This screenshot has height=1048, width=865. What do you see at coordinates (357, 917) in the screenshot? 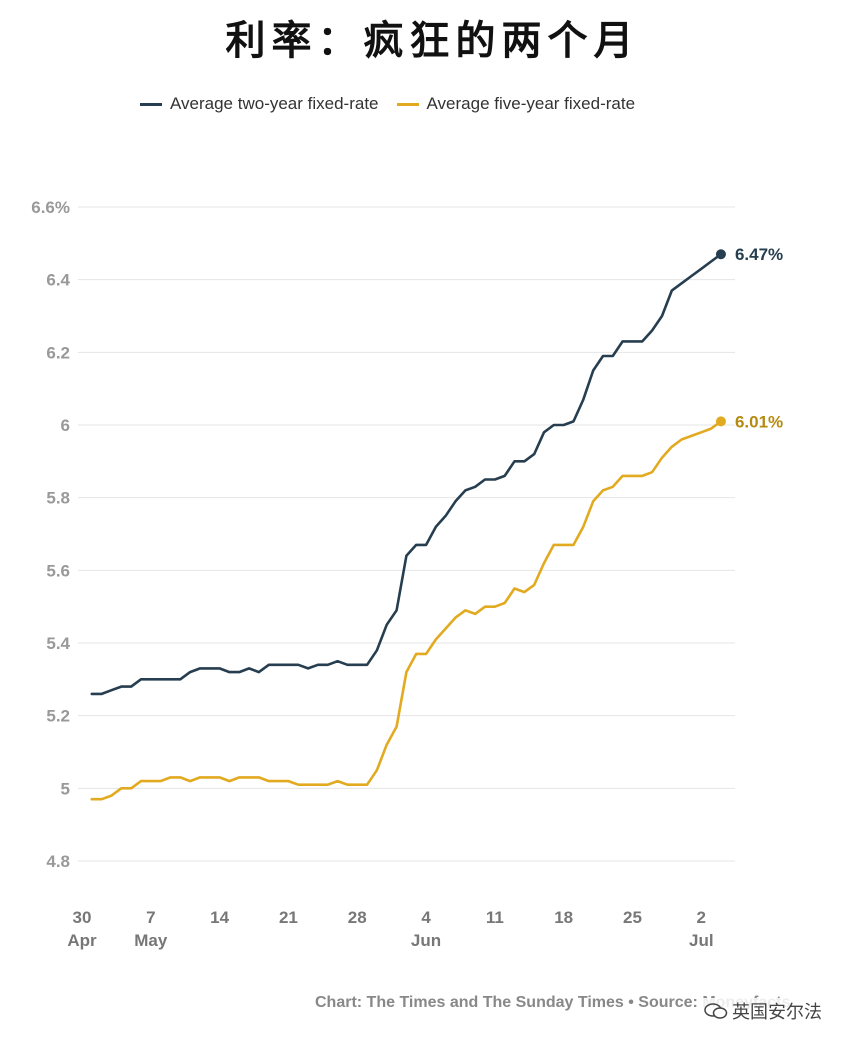
I see `x-tick-label: 28` at bounding box center [357, 917].